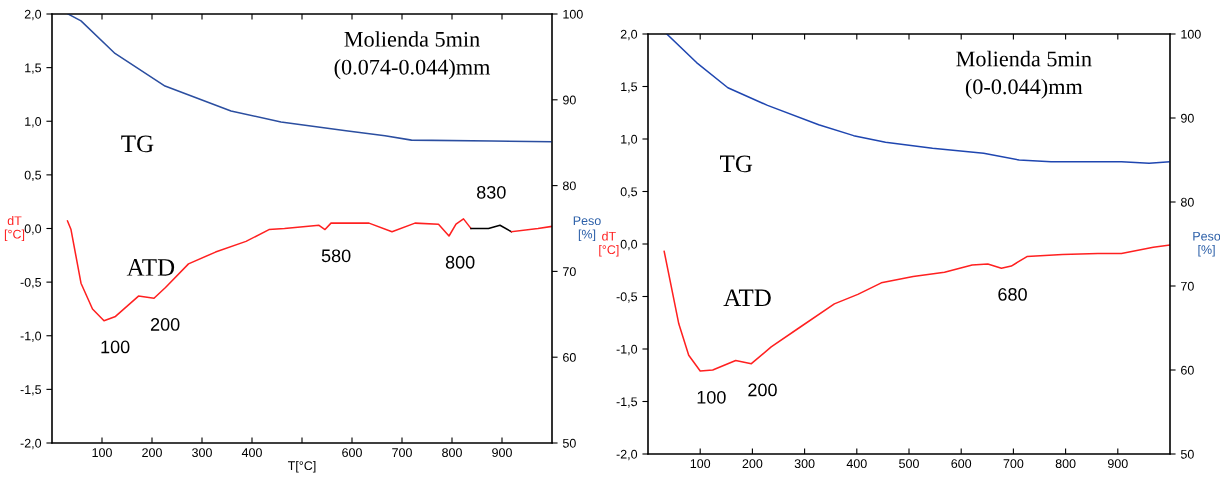 The height and width of the screenshot is (485, 1220). What do you see at coordinates (336, 256) in the screenshot?
I see `annotation: 580` at bounding box center [336, 256].